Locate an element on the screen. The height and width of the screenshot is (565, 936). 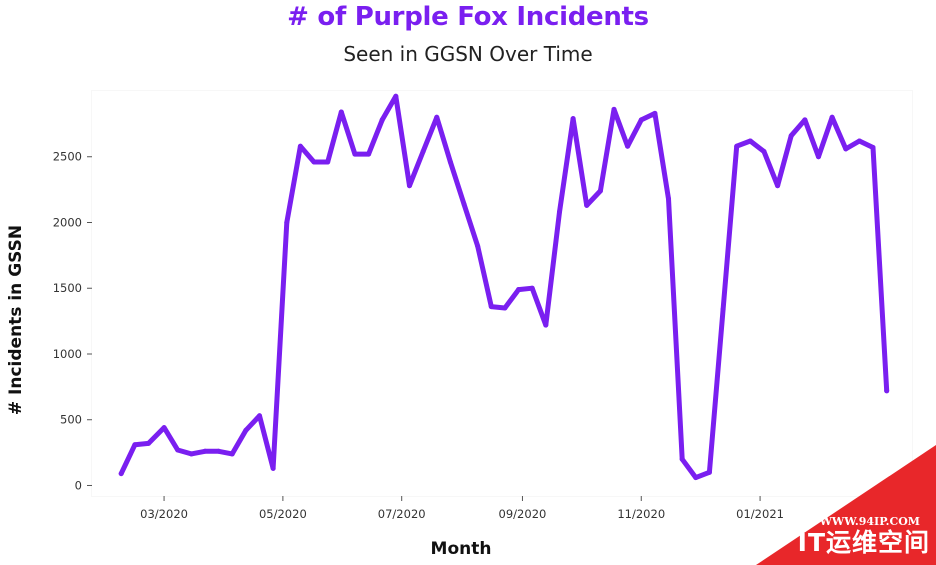
x-tick-label: 09/2020 is located at coordinates (523, 514).